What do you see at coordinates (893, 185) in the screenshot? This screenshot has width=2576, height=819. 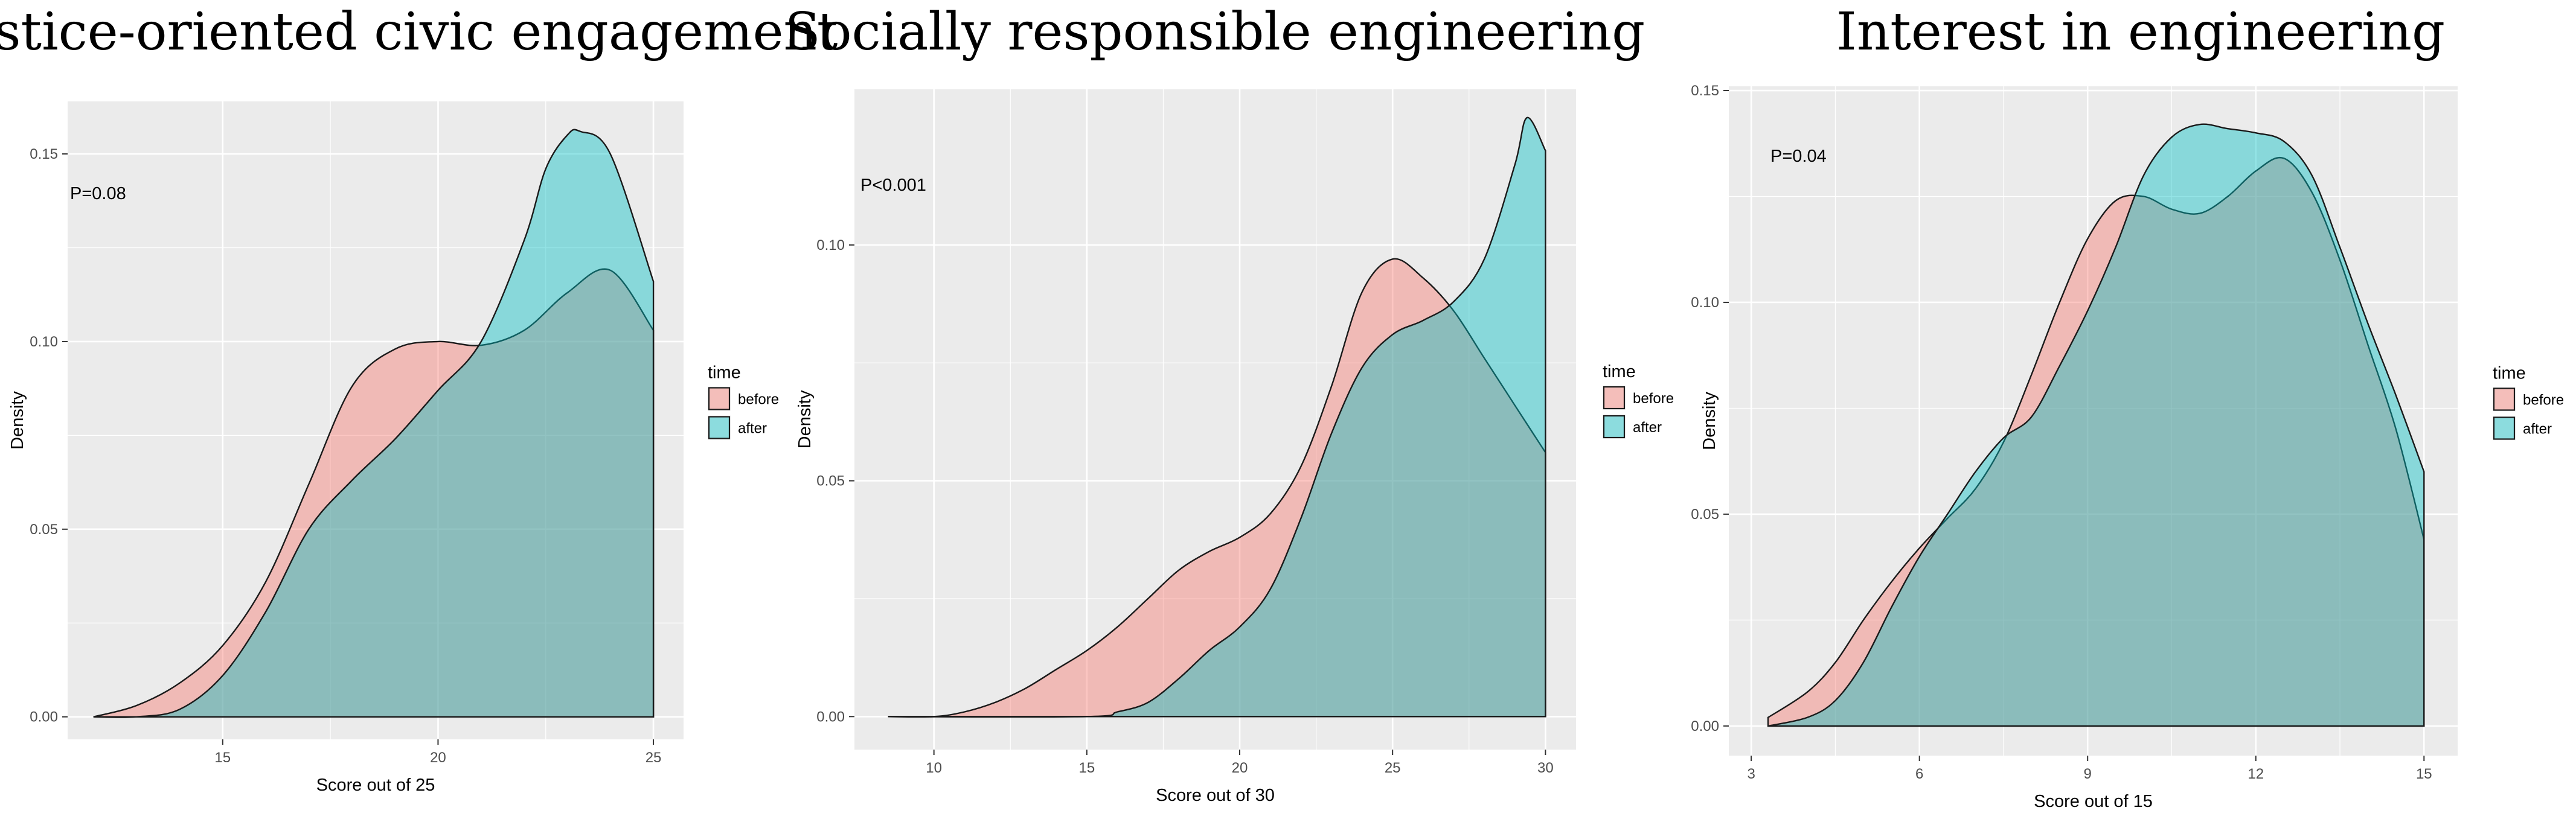 I see `p-value-annotation: P<0.001` at bounding box center [893, 185].